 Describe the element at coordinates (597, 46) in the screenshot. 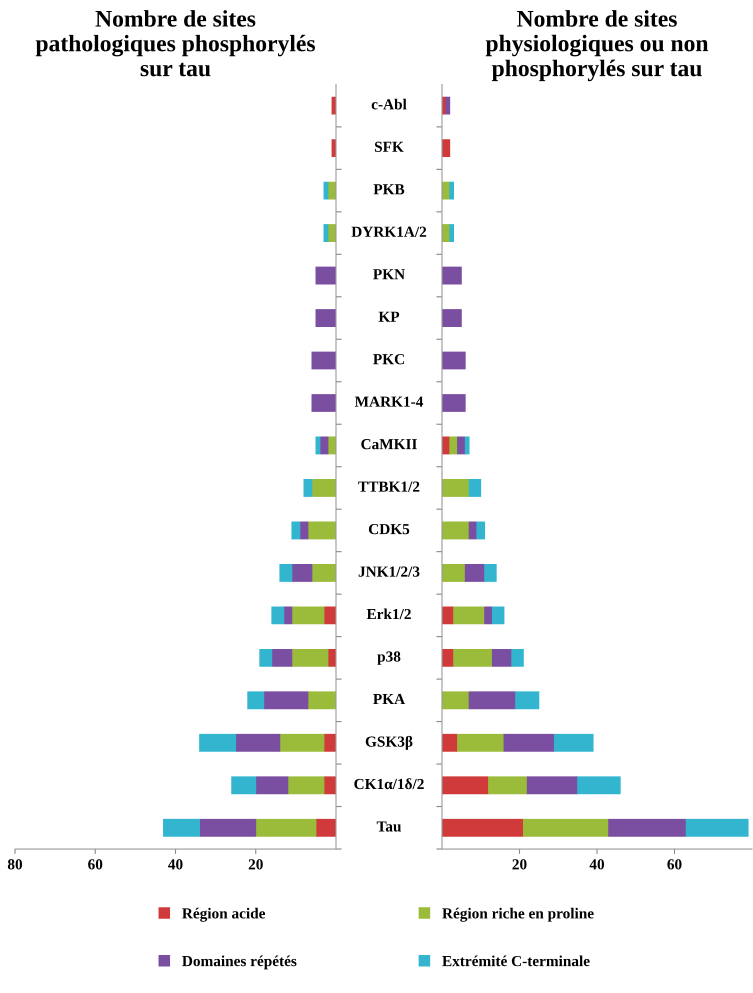

I see `chart-title: Nombre de sites physiologiques ou non phosphorylés sur tau` at that location.